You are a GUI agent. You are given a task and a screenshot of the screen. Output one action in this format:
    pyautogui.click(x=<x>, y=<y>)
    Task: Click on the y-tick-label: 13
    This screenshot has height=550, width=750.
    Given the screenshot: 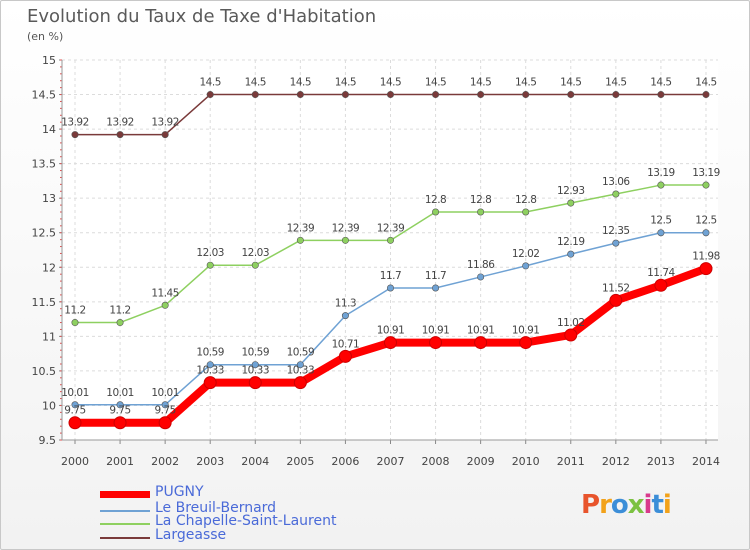 What is the action you would take?
    pyautogui.click(x=49, y=198)
    